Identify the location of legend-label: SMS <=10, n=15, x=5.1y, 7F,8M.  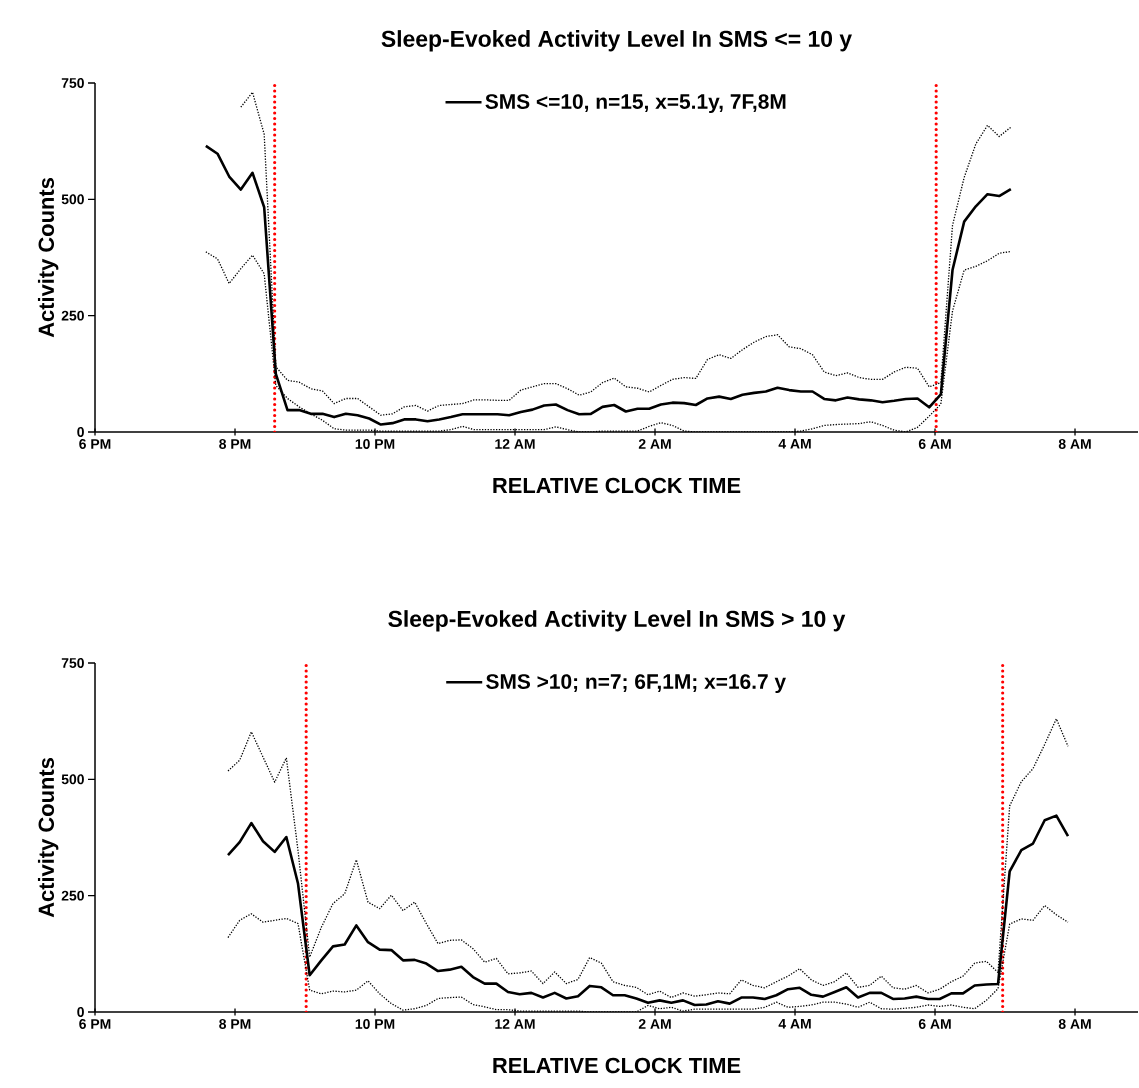
(635, 104).